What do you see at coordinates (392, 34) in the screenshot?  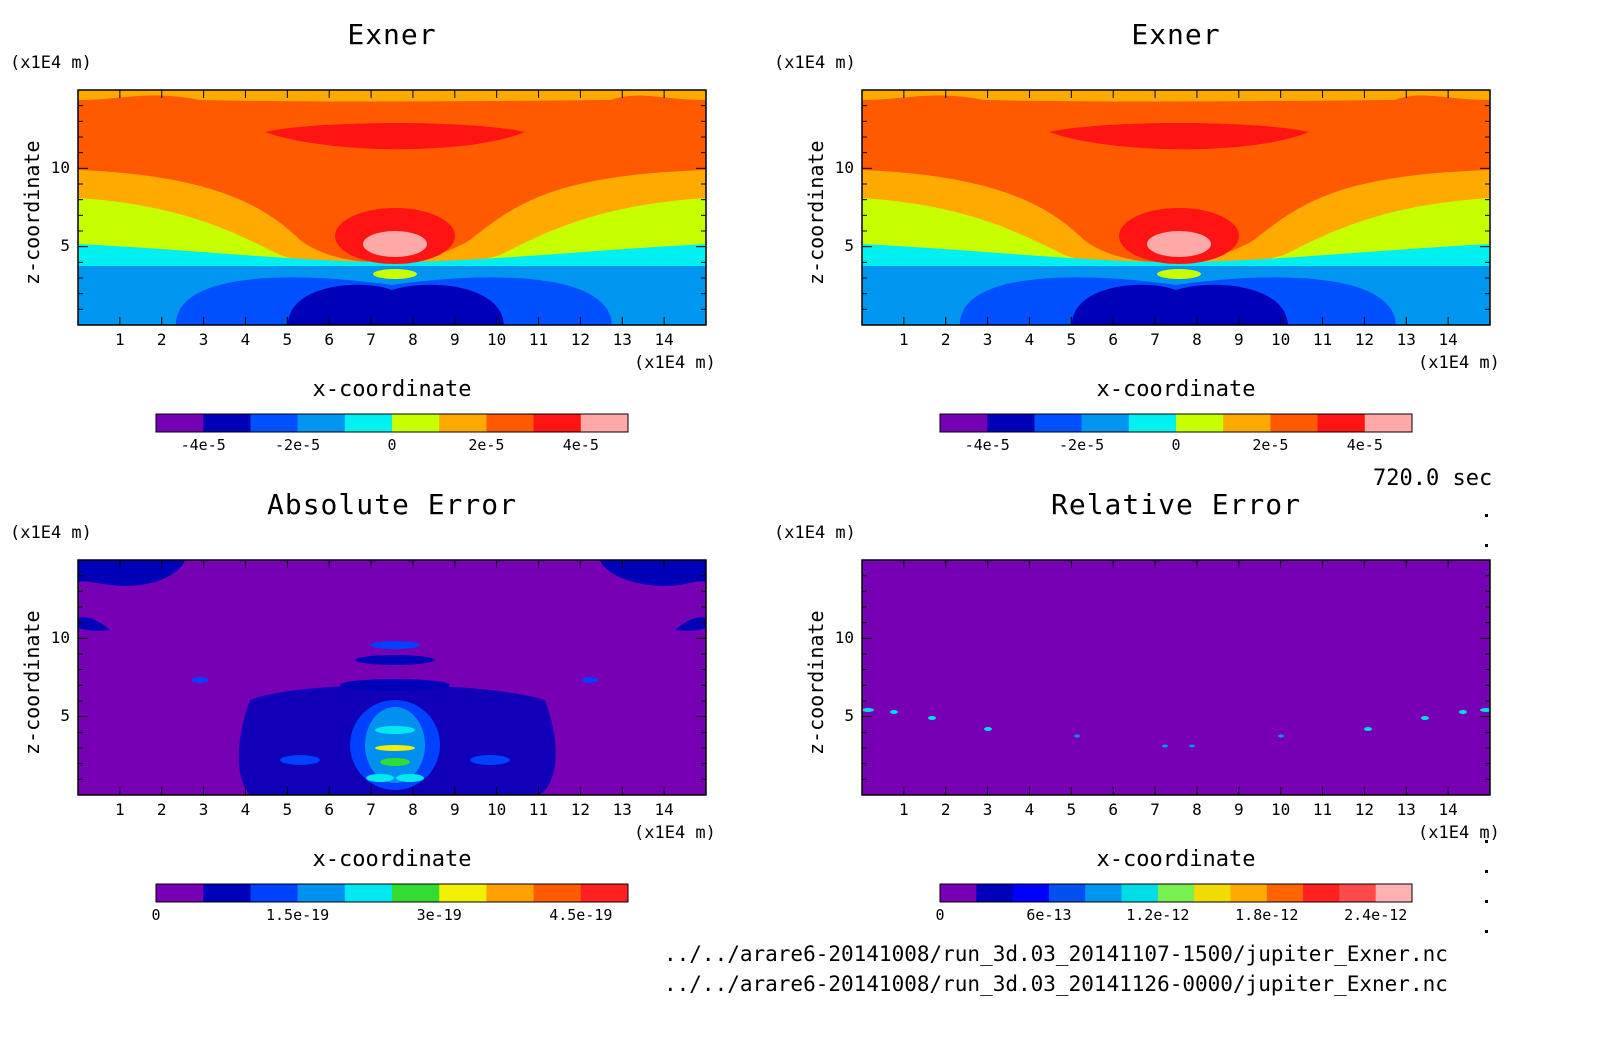 I see `panel-title: Exner` at bounding box center [392, 34].